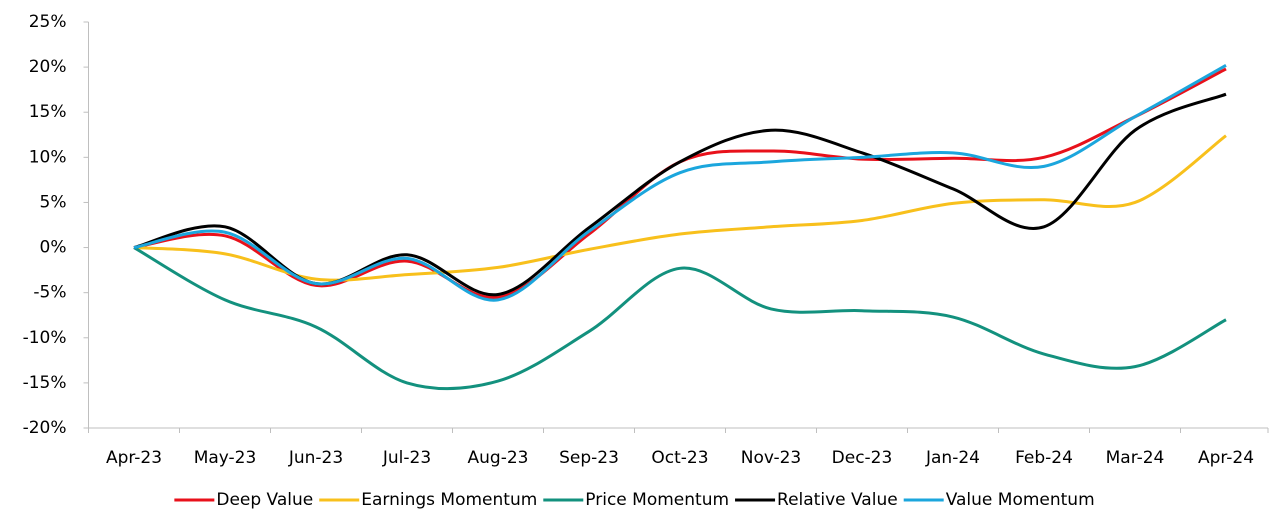  Describe the element at coordinates (48, 67) in the screenshot. I see `y-tick-label: 20%` at that location.